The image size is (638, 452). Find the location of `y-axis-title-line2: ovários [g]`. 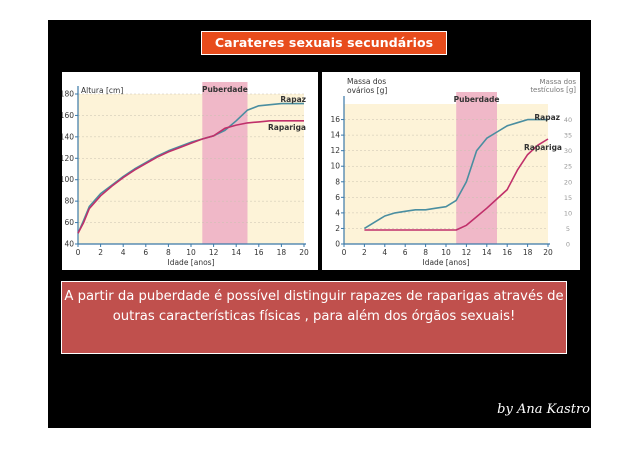

y-axis-title-line2: ovários [g] is located at coordinates (367, 90).